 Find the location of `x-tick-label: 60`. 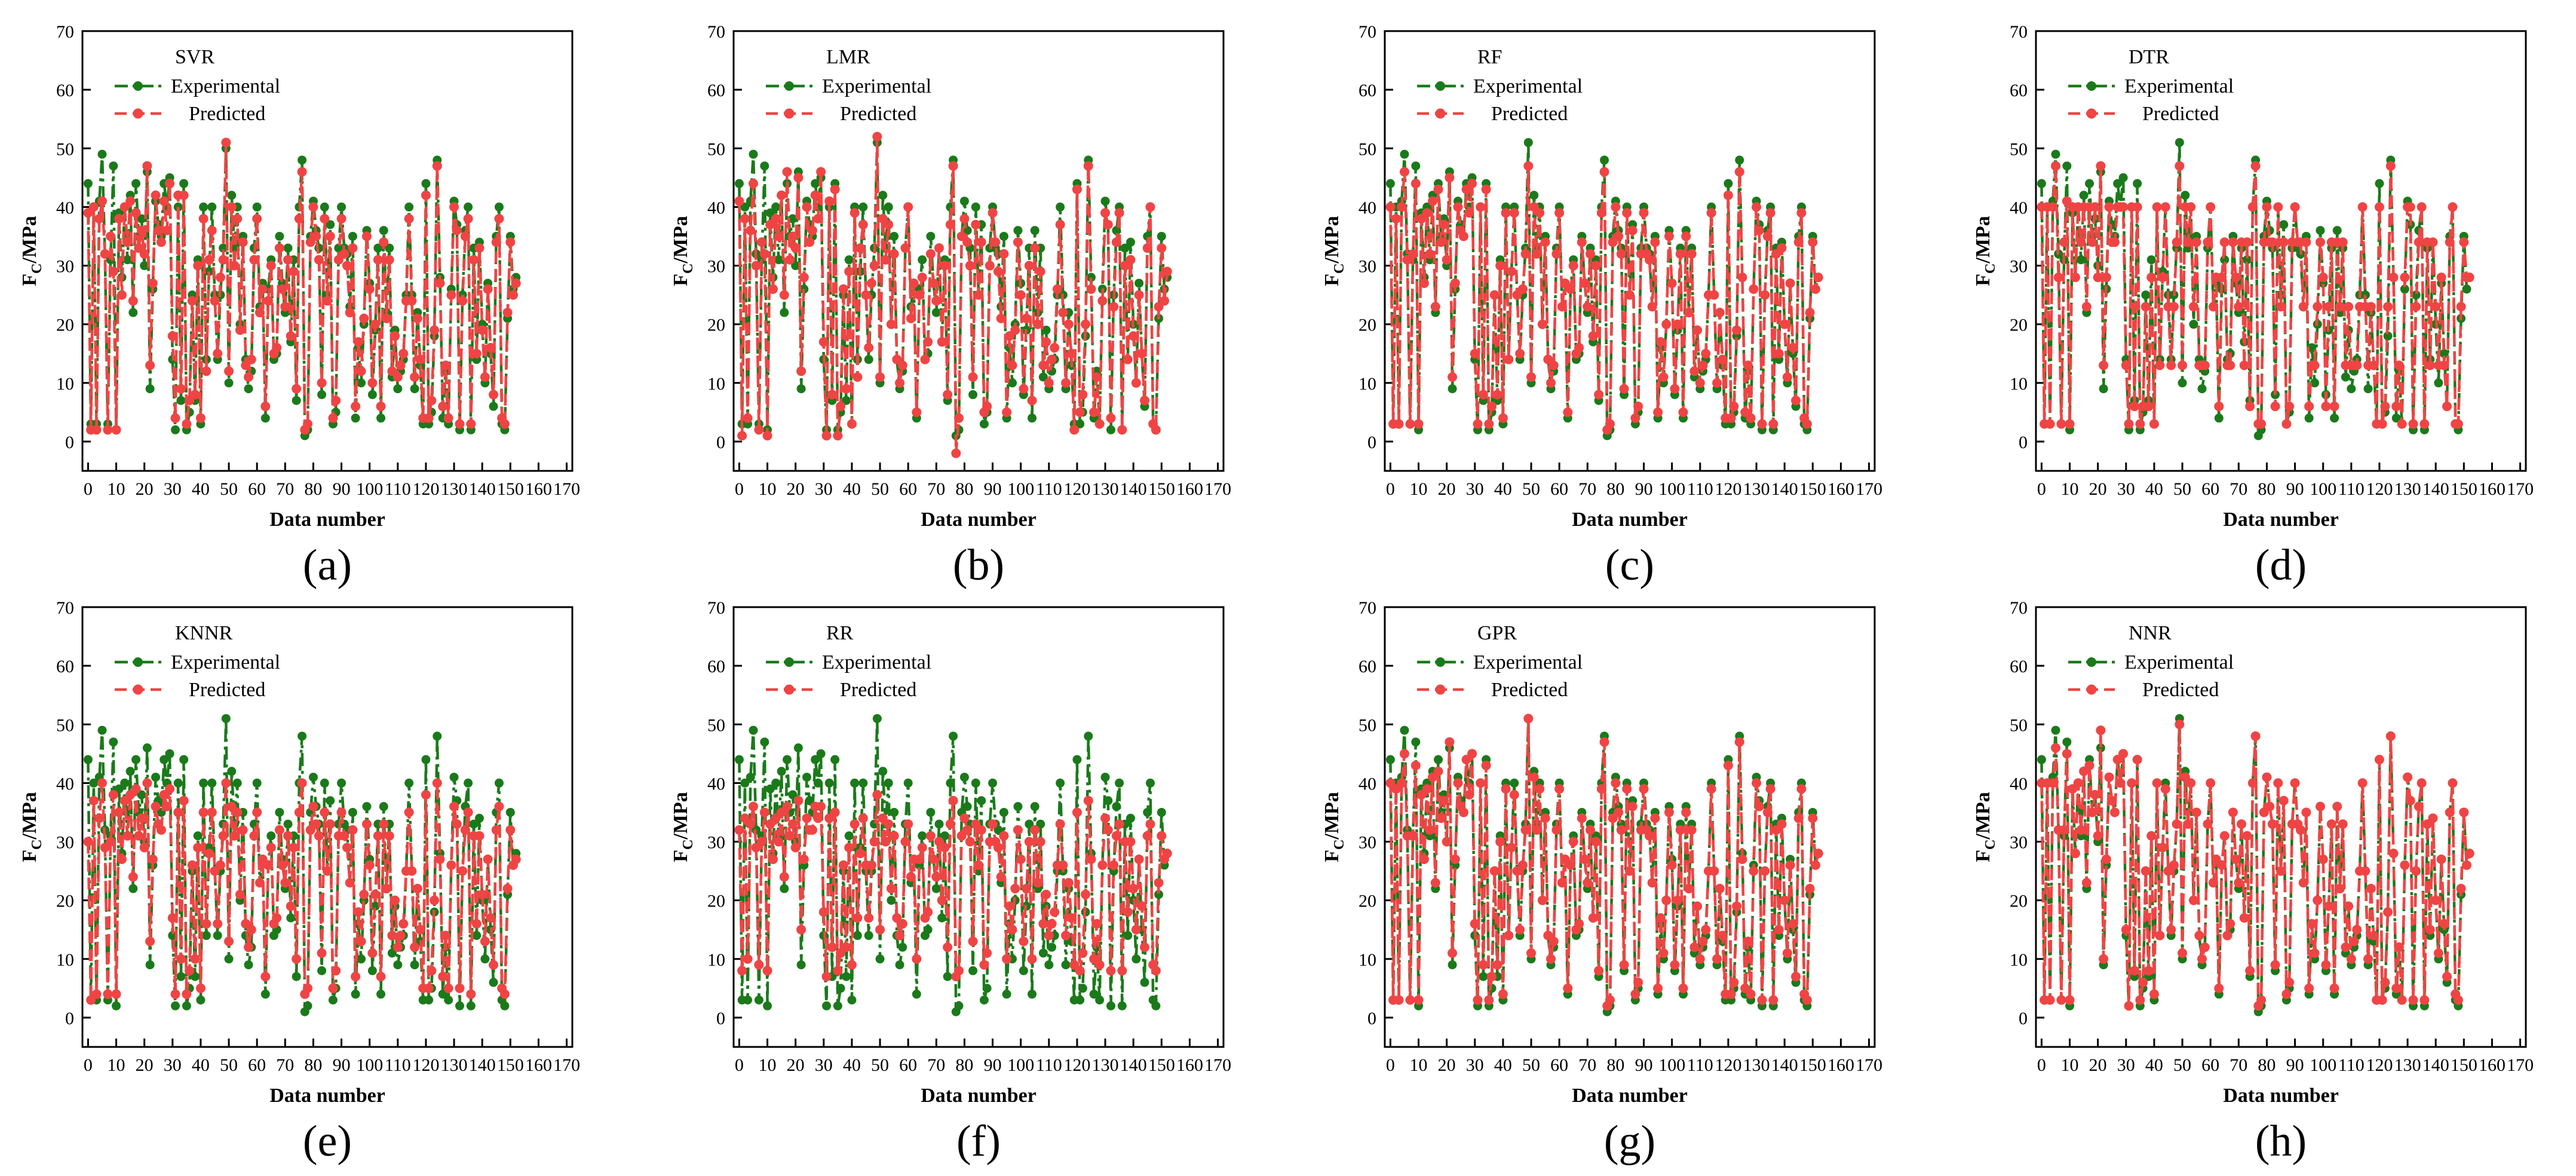

x-tick-label: 60 is located at coordinates (908, 489).